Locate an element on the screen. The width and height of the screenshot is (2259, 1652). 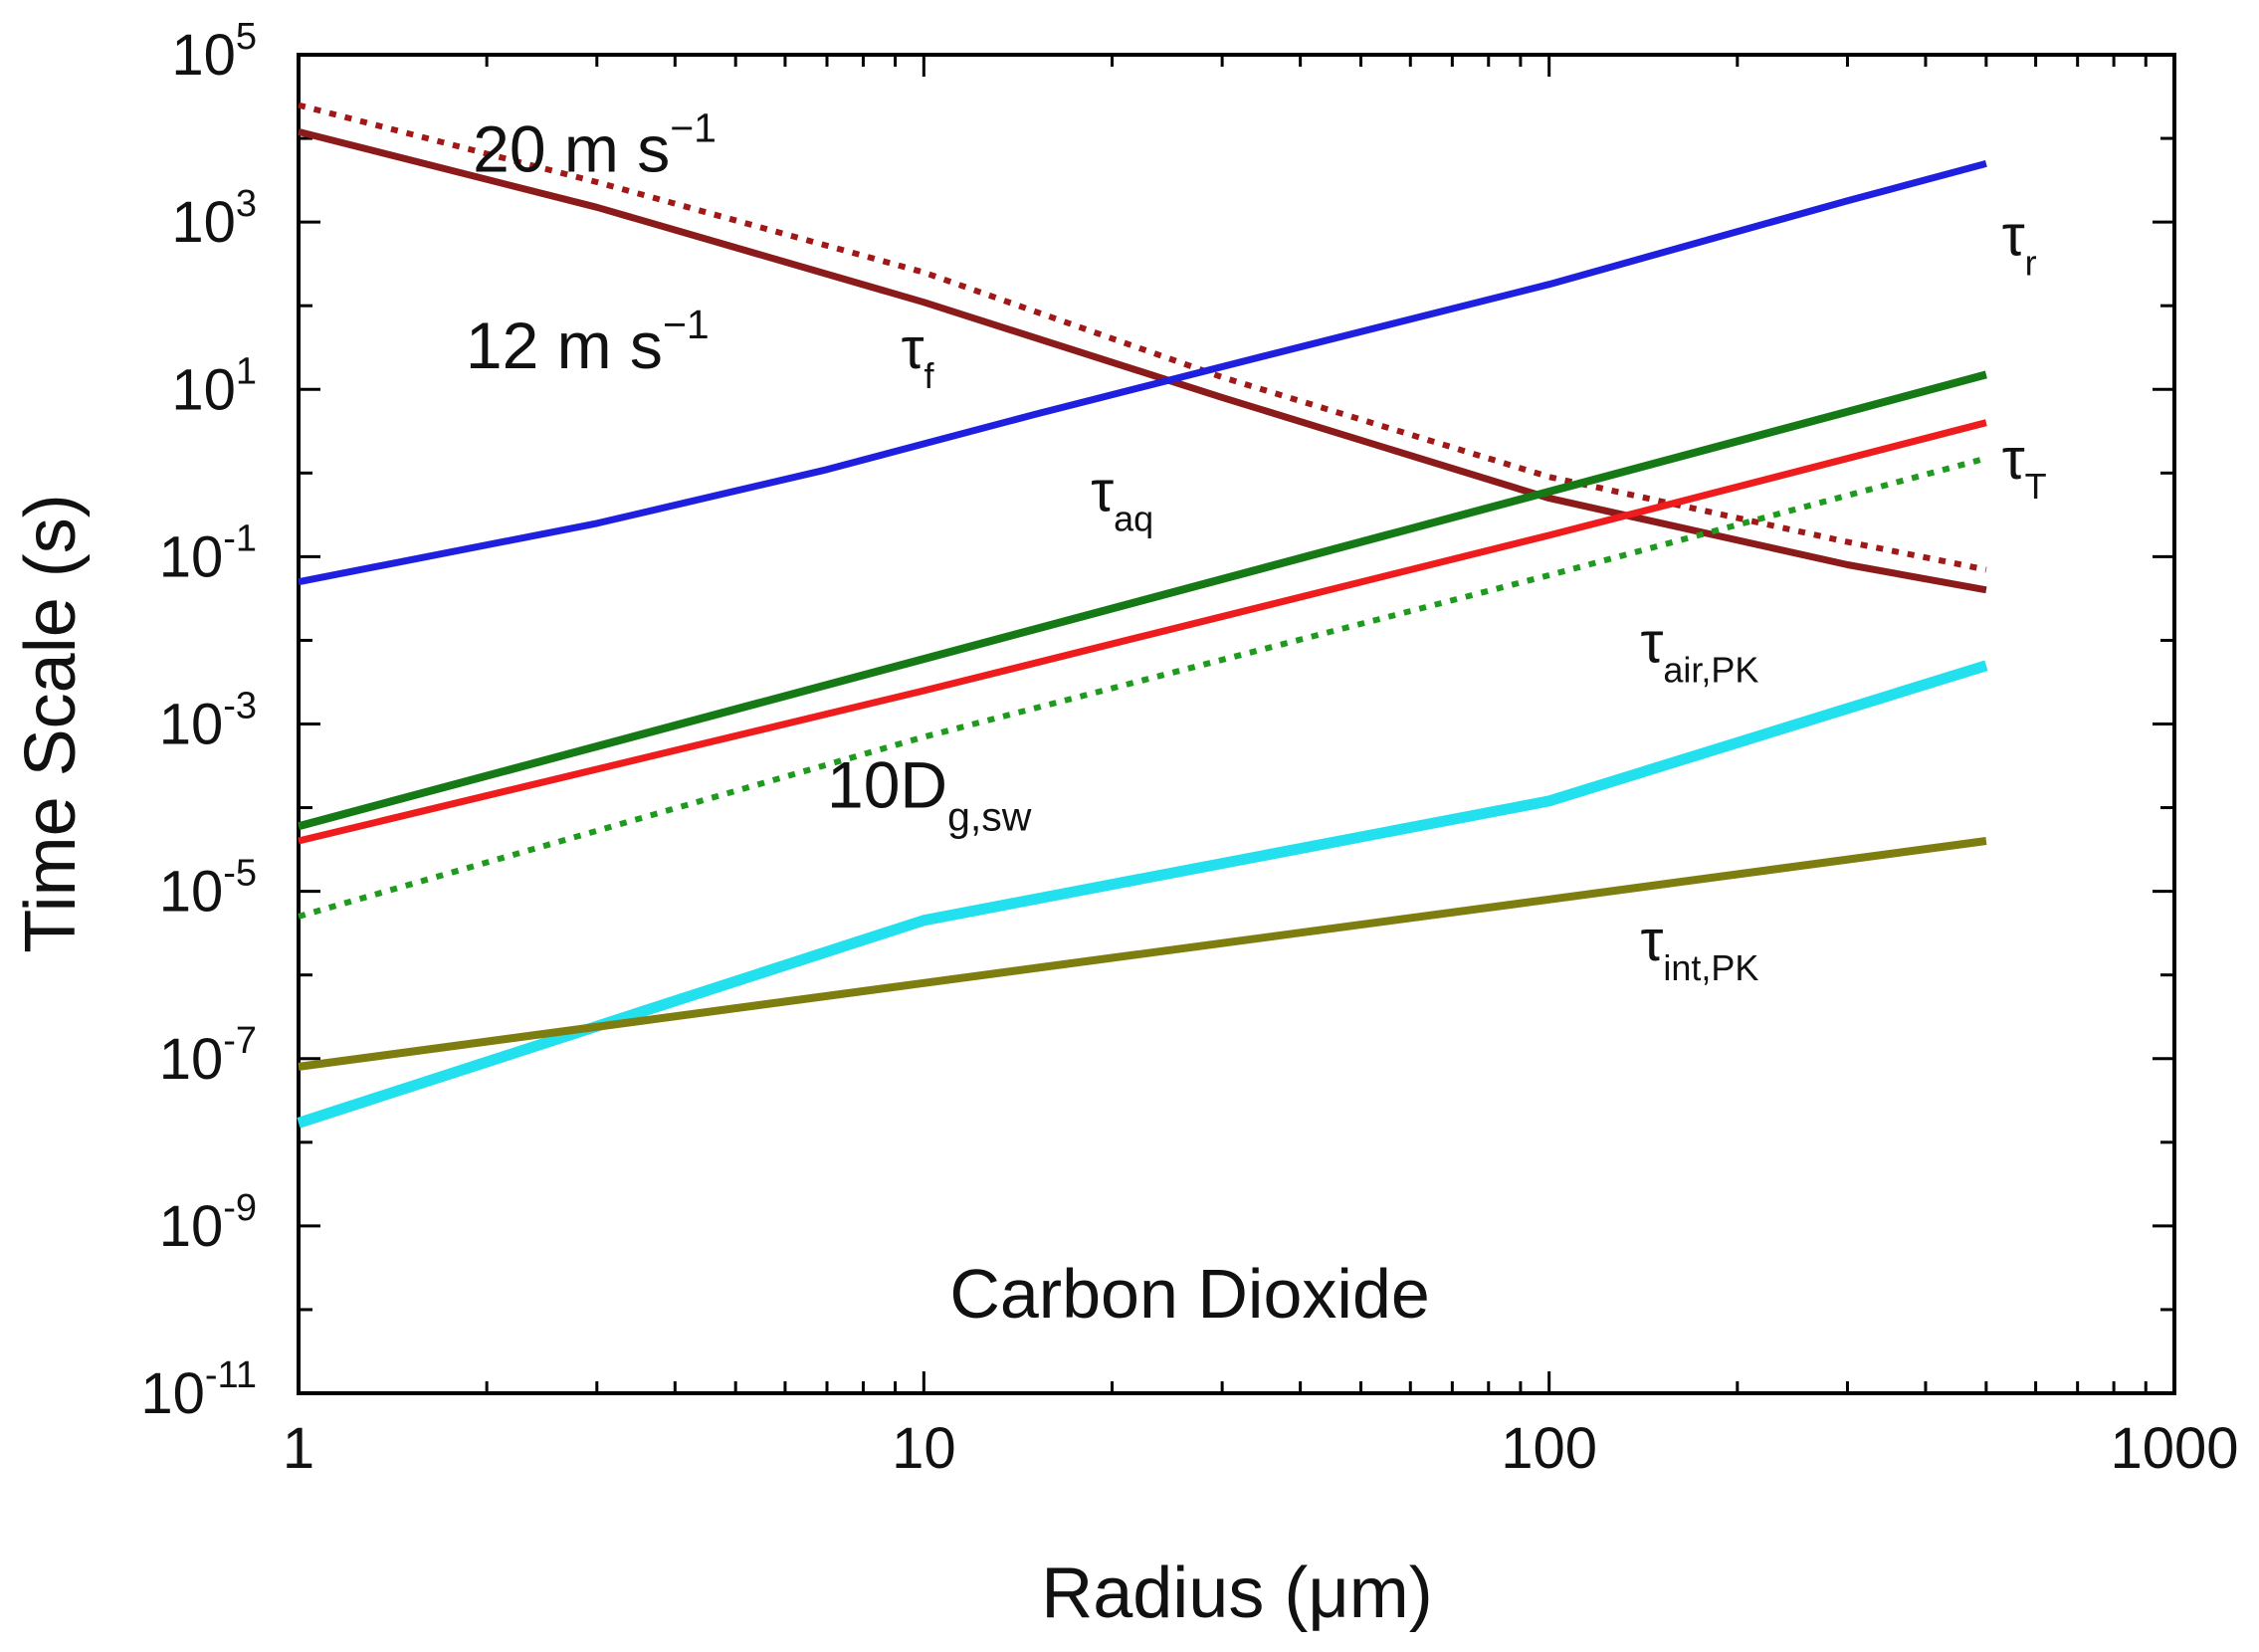
y-axis-title: Time Scale (s) is located at coordinates (51, 723).